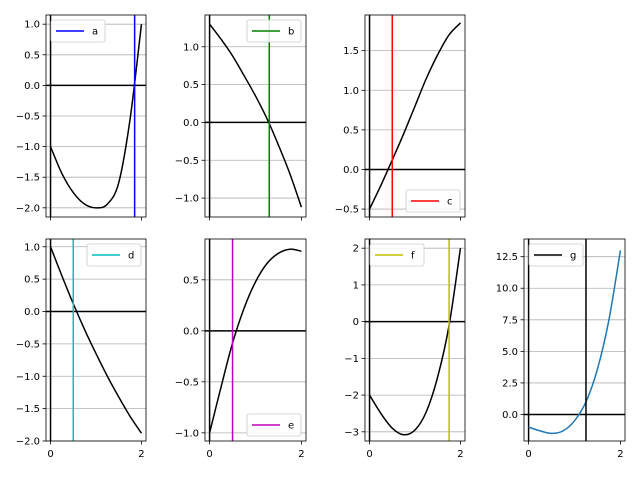  I want to click on ytick-label-a-6: −2.0, so click(28, 208).